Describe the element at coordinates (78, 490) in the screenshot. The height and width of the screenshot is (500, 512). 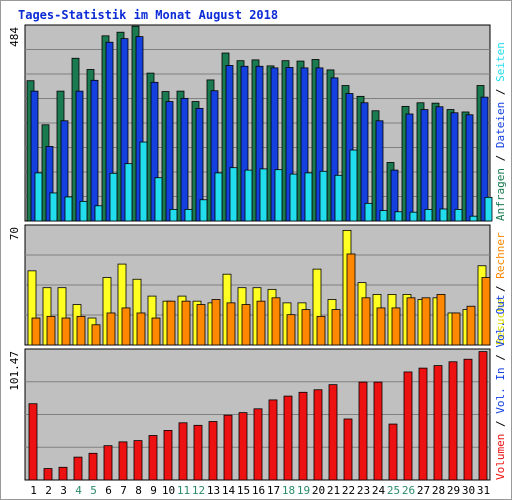
I see `day-label-4: 4` at that location.